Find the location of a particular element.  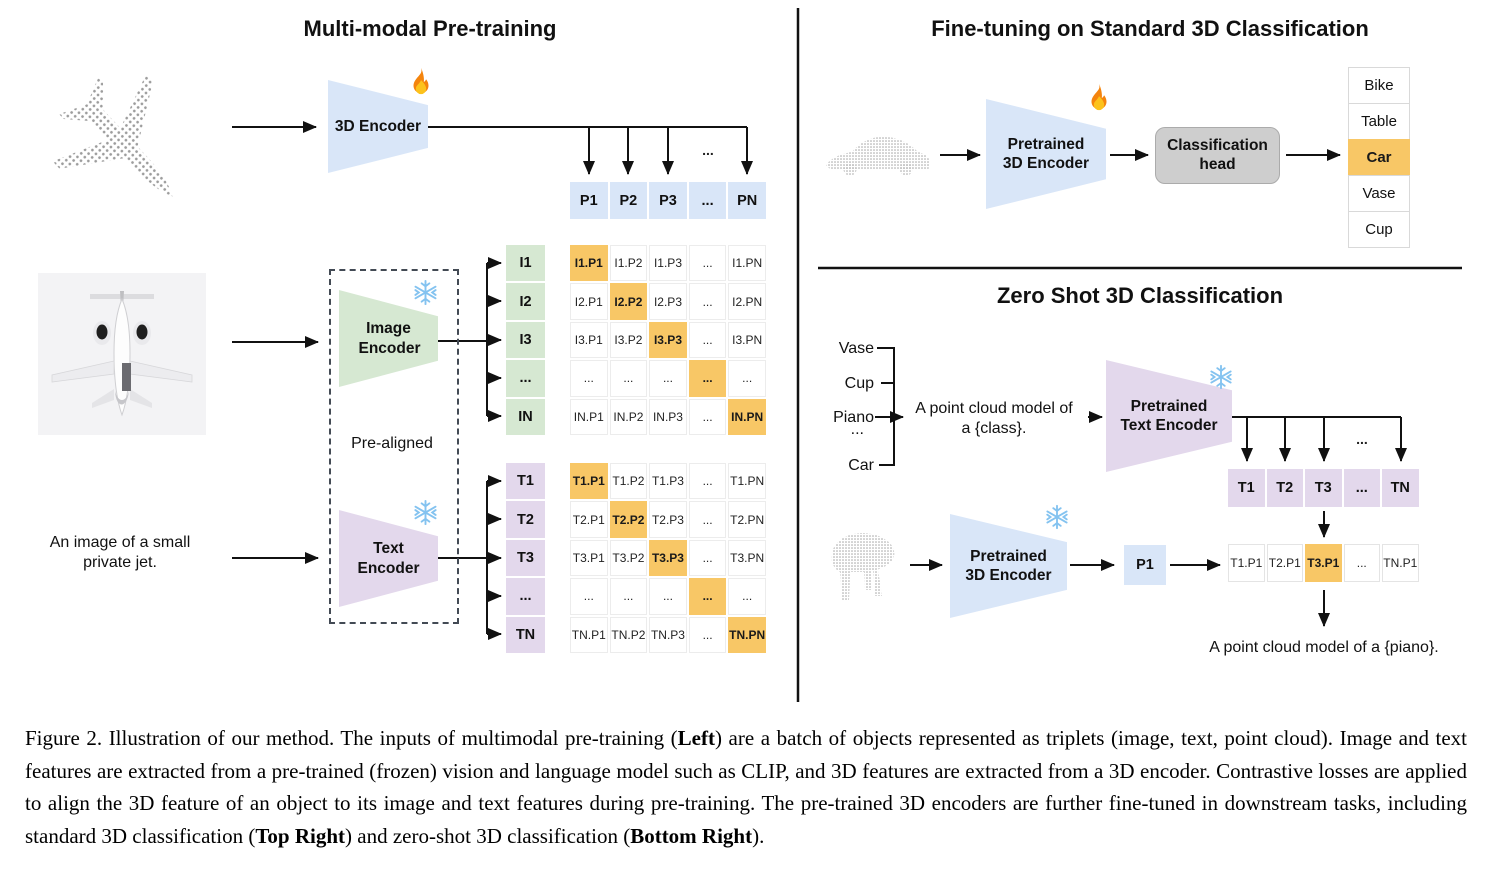

pre-aligned-box is located at coordinates (394, 446).